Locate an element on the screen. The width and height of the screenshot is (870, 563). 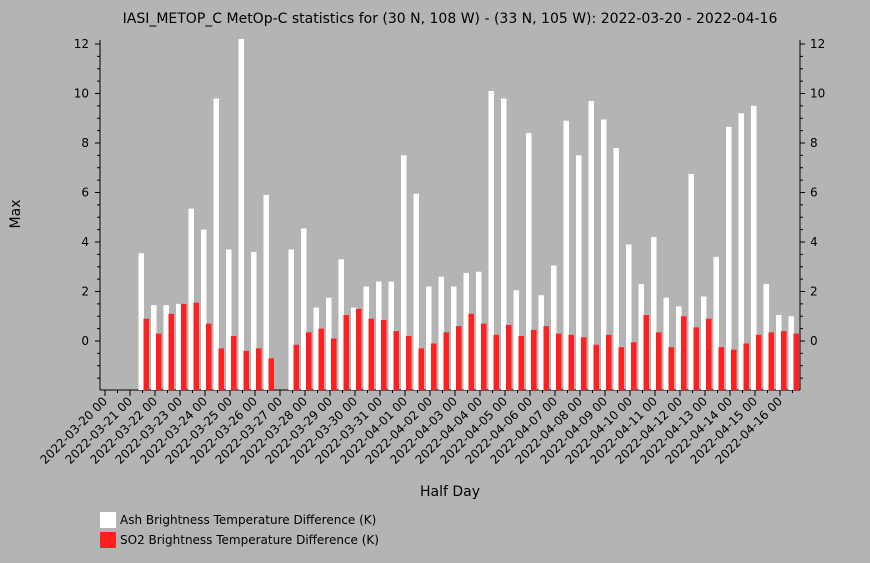
y-tick-label-left: 6 is located at coordinates (85, 193).